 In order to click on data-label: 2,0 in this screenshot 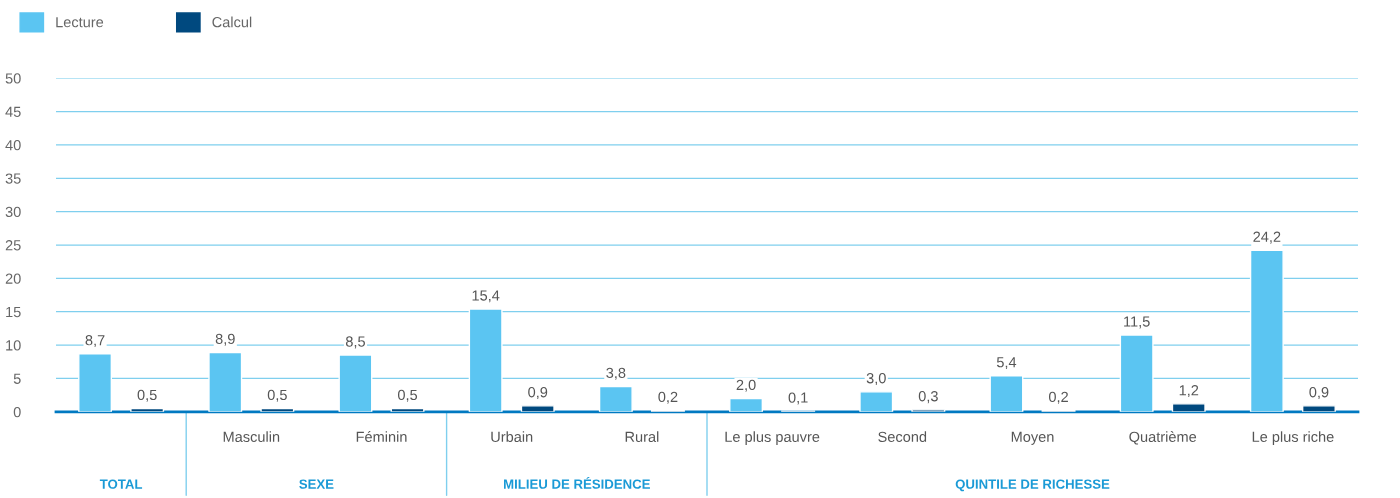, I will do `click(746, 385)`.